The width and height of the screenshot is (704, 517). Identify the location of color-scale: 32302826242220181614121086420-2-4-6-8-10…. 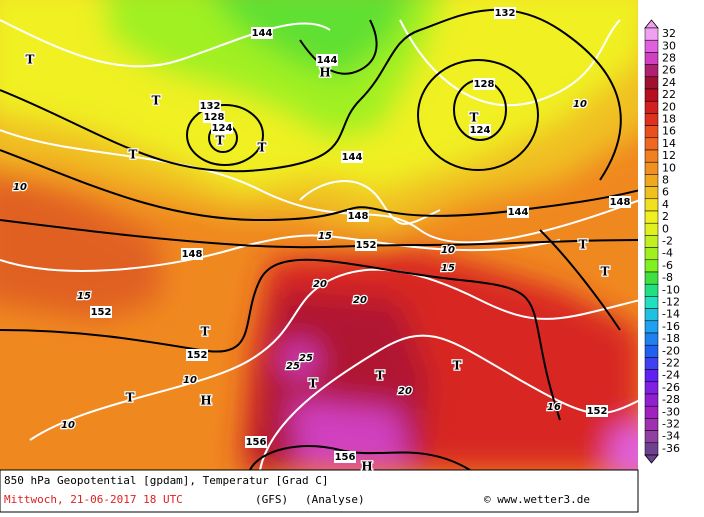
(662, 241).